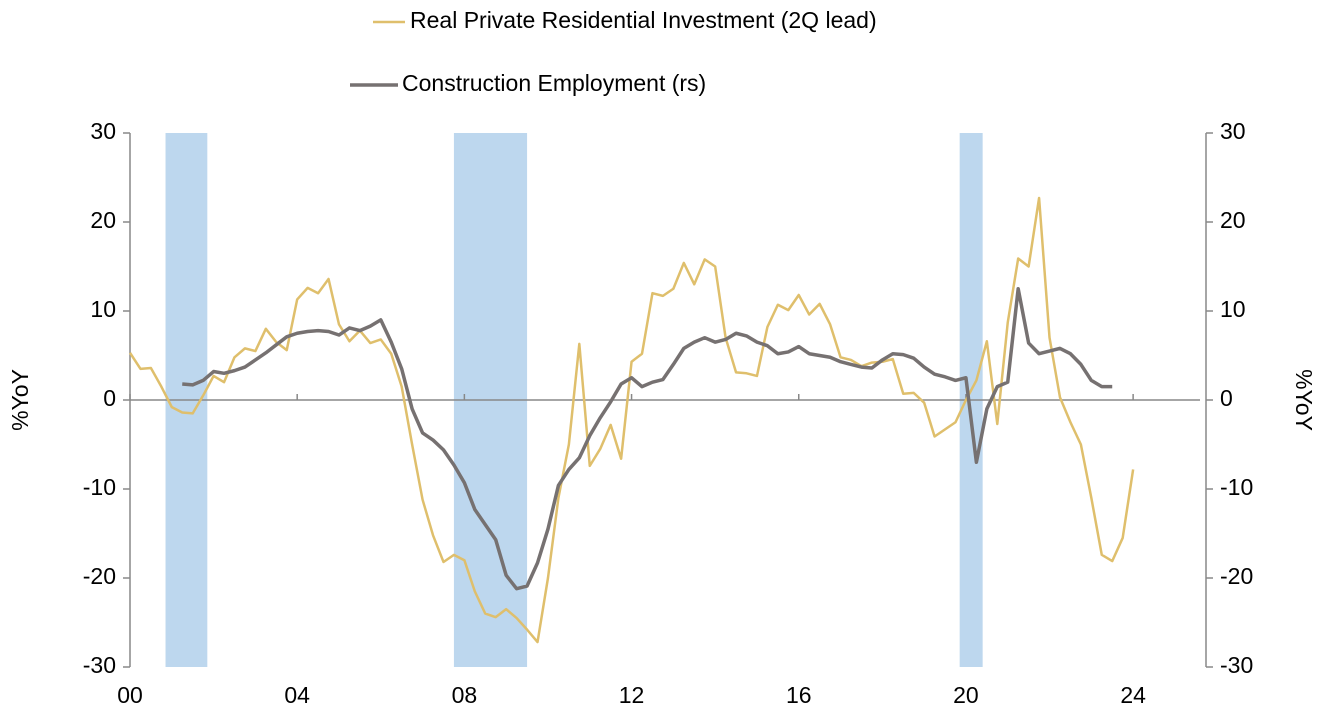 This screenshot has height=714, width=1326. I want to click on legend-label: Construction Employment (rs), so click(554, 83).